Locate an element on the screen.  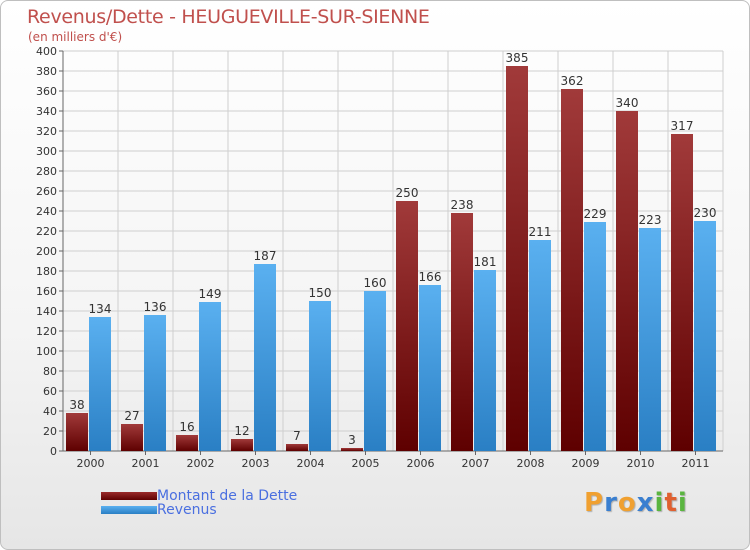
legend-swatch-debt is located at coordinates (129, 496).